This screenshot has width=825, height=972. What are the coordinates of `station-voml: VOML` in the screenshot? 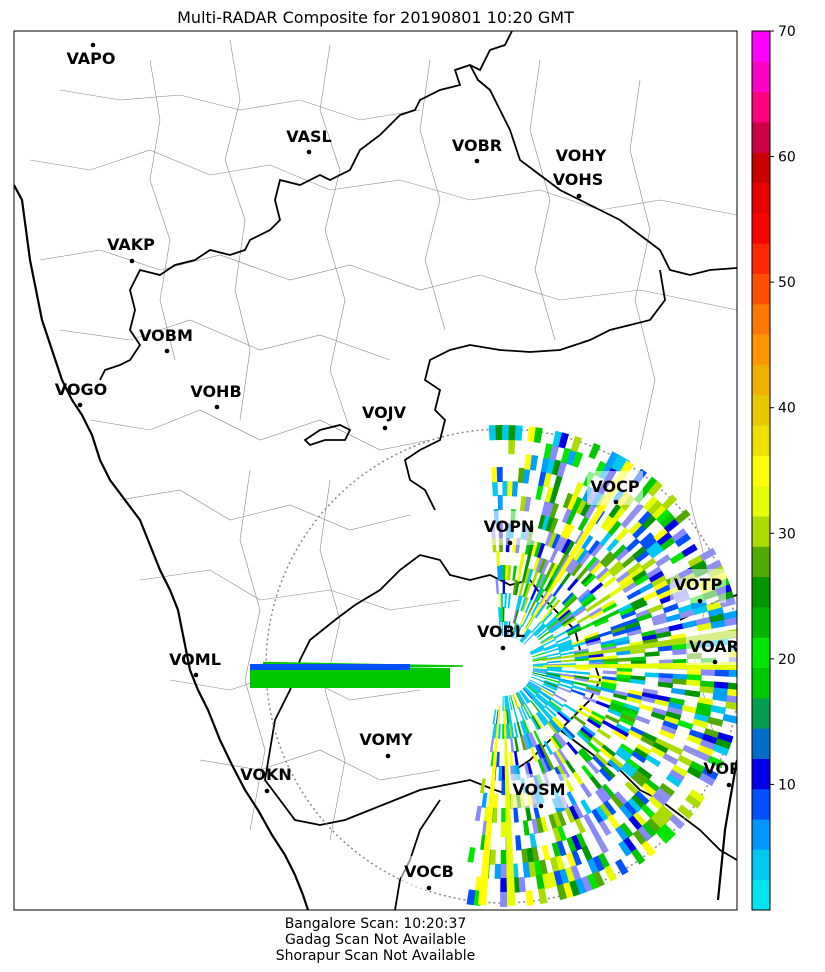 It's located at (195, 664).